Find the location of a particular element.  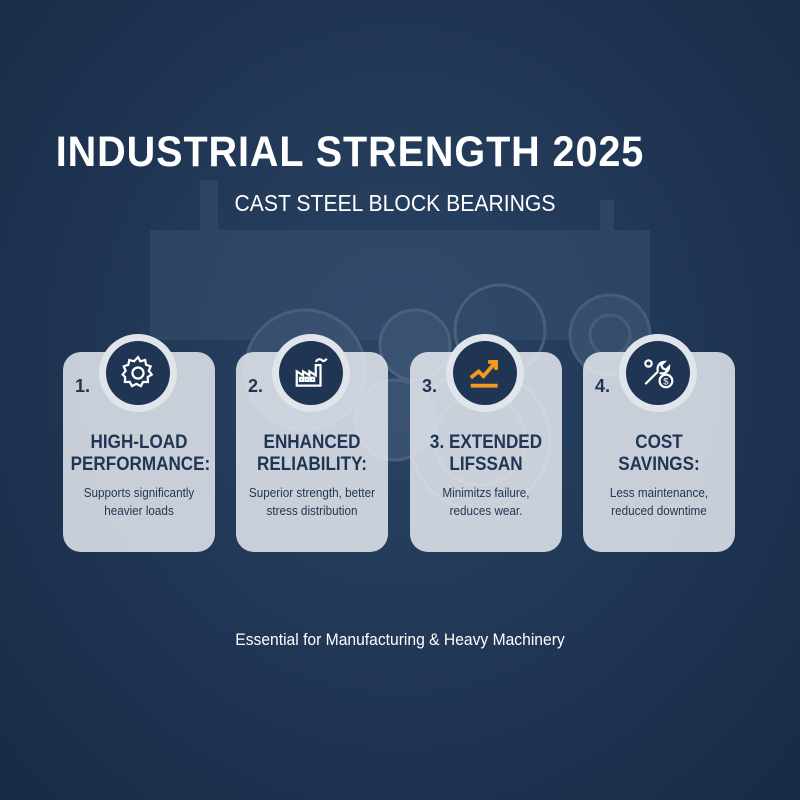

card-heading: 3. EXTENDED LIFSSAN is located at coordinates (486, 454).